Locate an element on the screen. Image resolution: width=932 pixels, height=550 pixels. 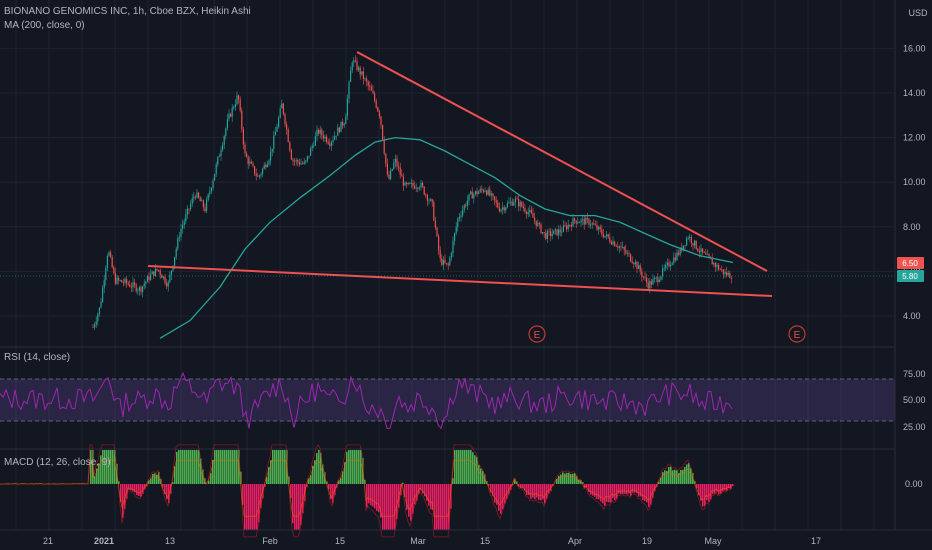
macd-pane is located at coordinates (367, 491).